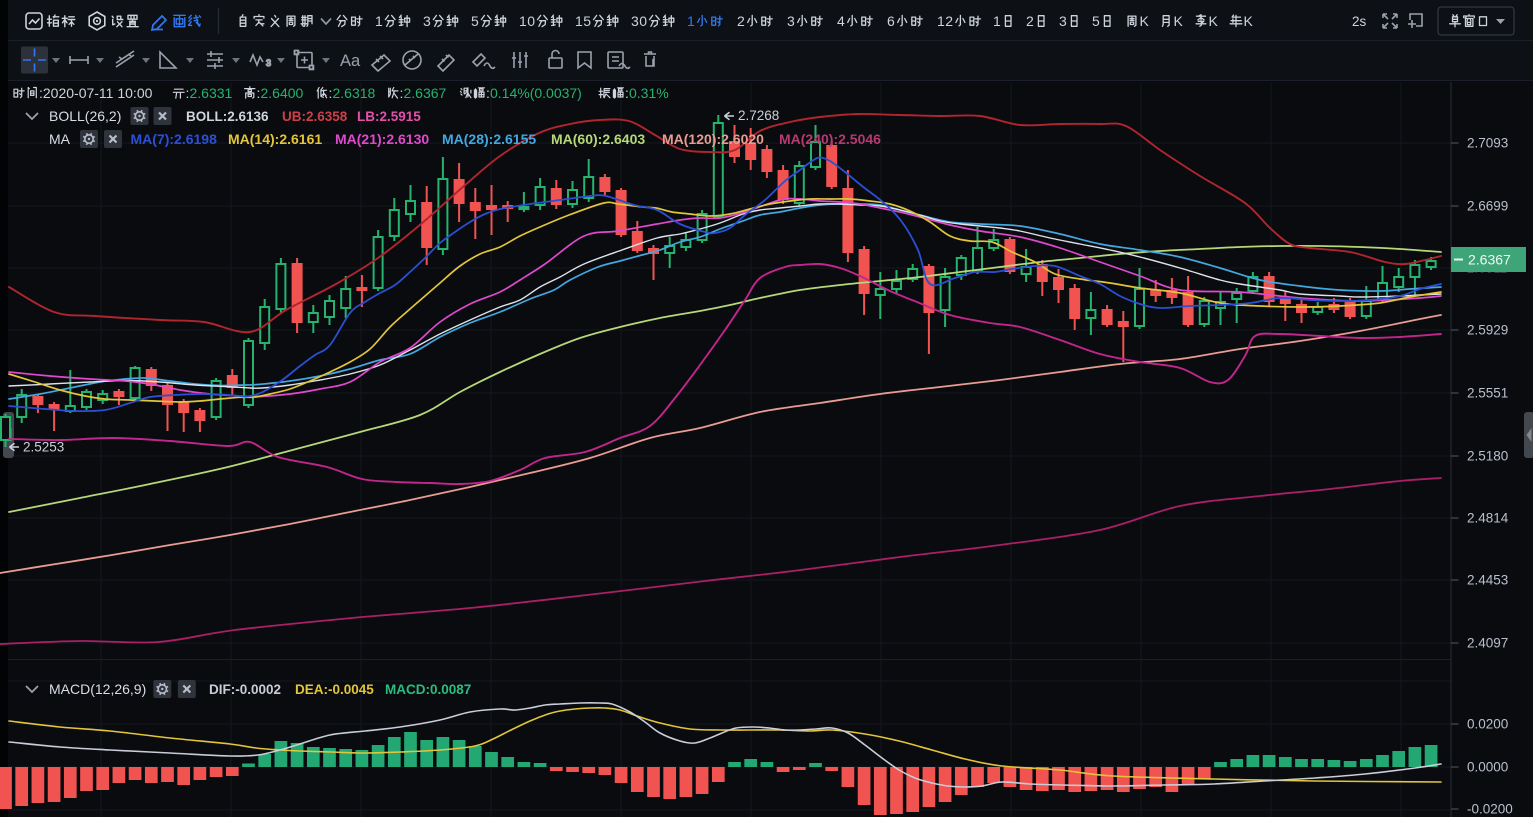 The height and width of the screenshot is (817, 1533). I want to click on svg-text: 2.4814, so click(1488, 518).